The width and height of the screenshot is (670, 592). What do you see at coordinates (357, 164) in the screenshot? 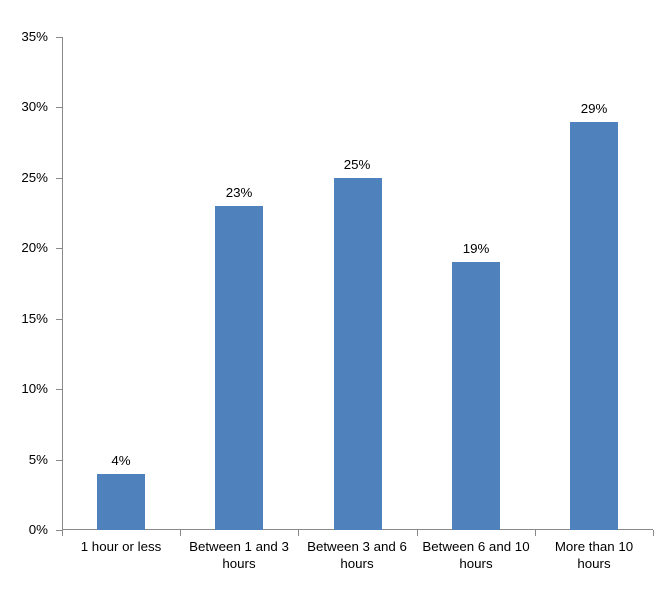
I see `bar-value-label: 25%` at bounding box center [357, 164].